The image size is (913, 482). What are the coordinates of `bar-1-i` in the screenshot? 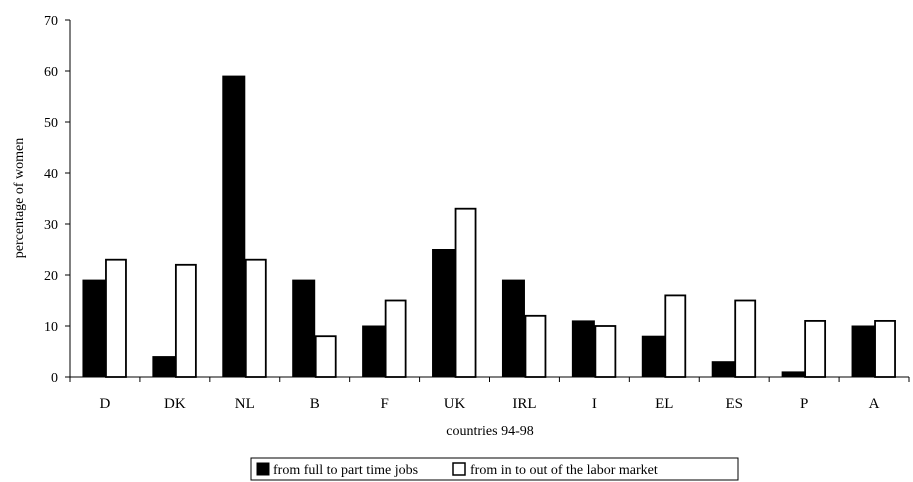 It's located at (583, 349).